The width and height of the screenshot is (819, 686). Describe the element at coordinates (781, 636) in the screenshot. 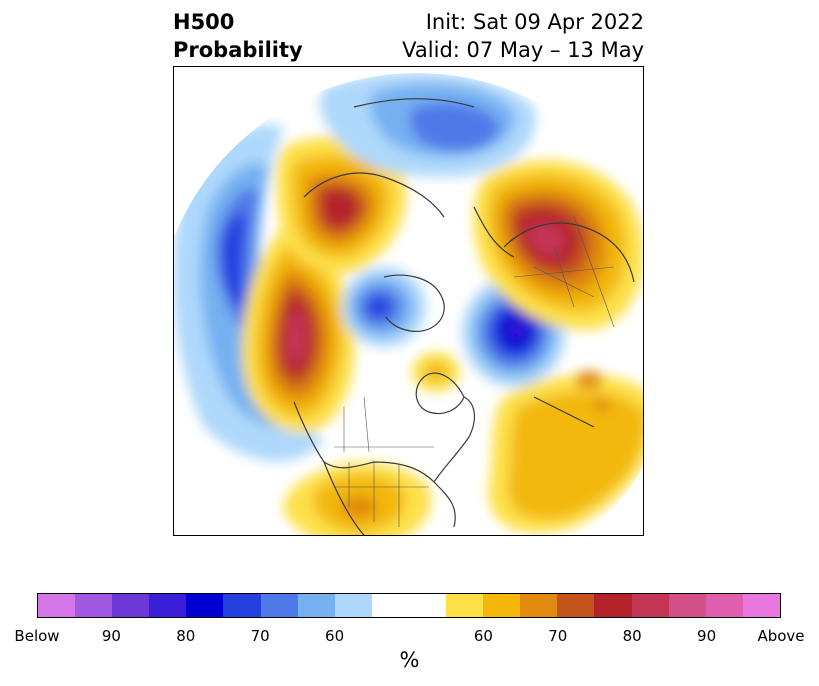

I see `colorbar-tick-label: Above` at that location.